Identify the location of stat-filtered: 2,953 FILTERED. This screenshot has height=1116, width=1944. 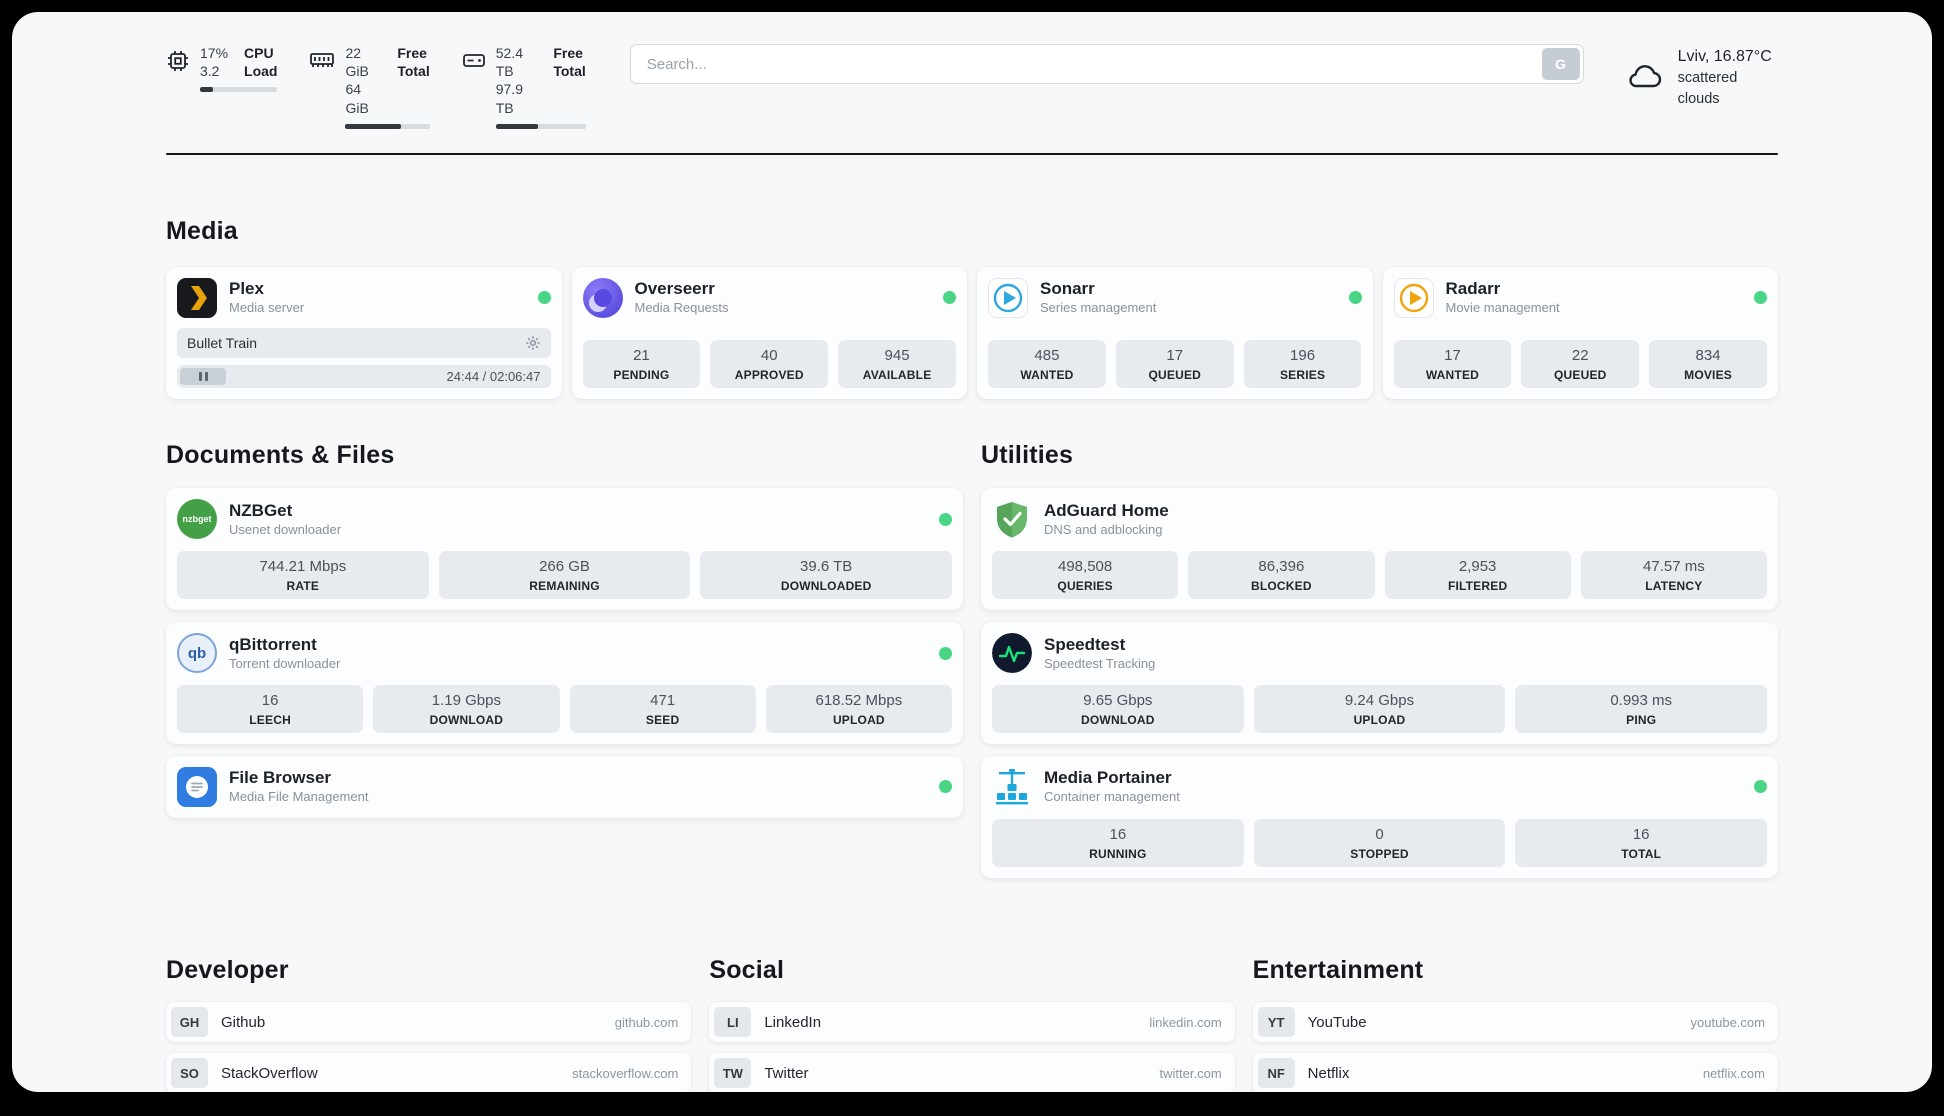
(1477, 575).